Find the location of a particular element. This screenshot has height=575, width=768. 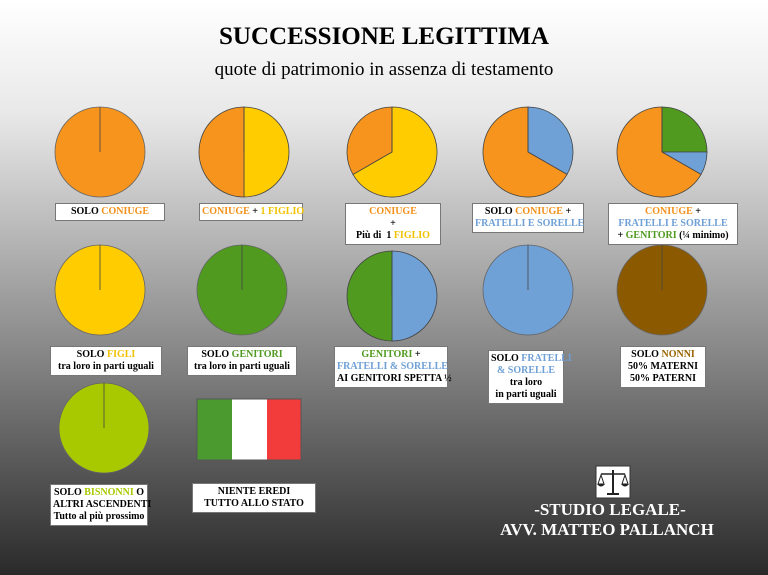

label-line: SOLO CONIUGE is located at coordinates (110, 212).